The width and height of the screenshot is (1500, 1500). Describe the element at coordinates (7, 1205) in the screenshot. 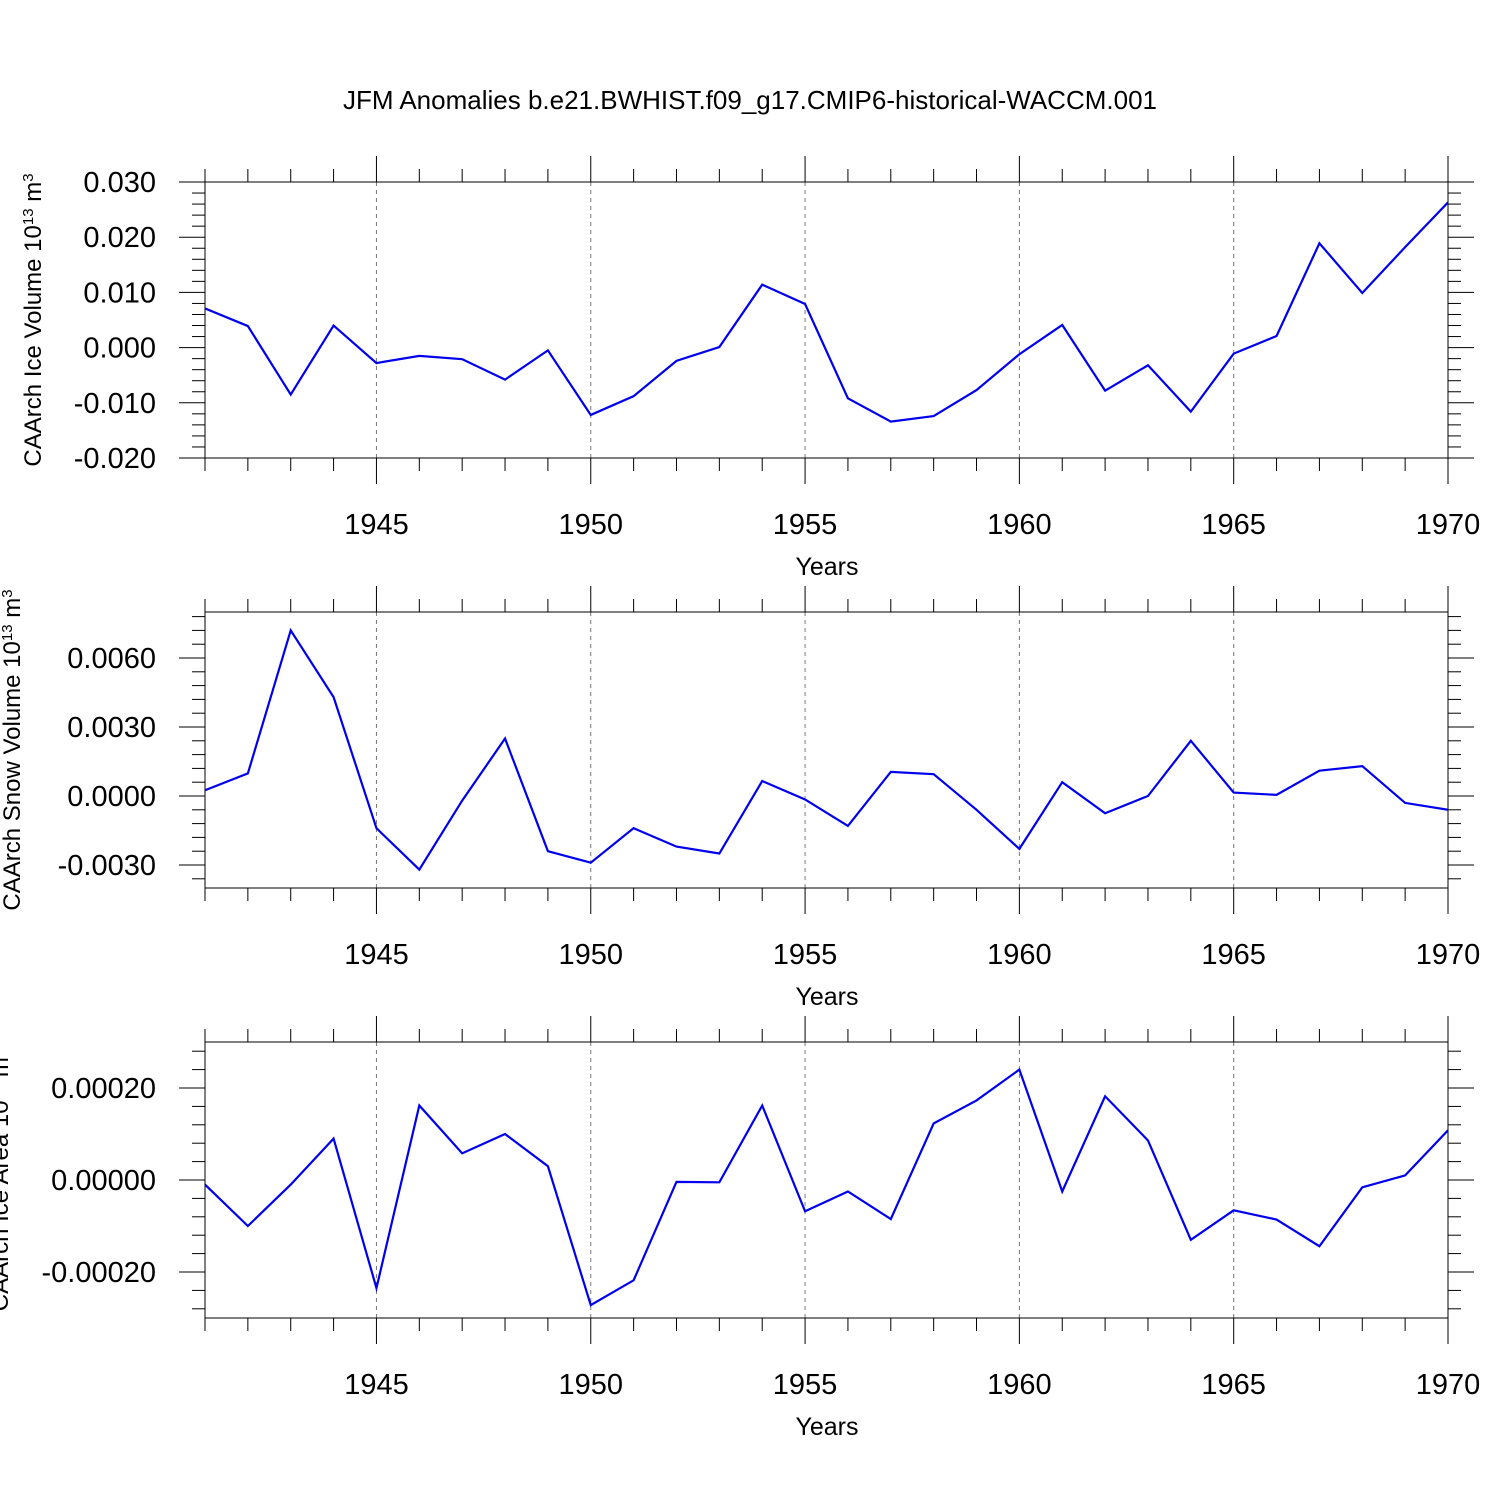

I see `y-axis-label-text: CAArch Ice Area 10` at that location.